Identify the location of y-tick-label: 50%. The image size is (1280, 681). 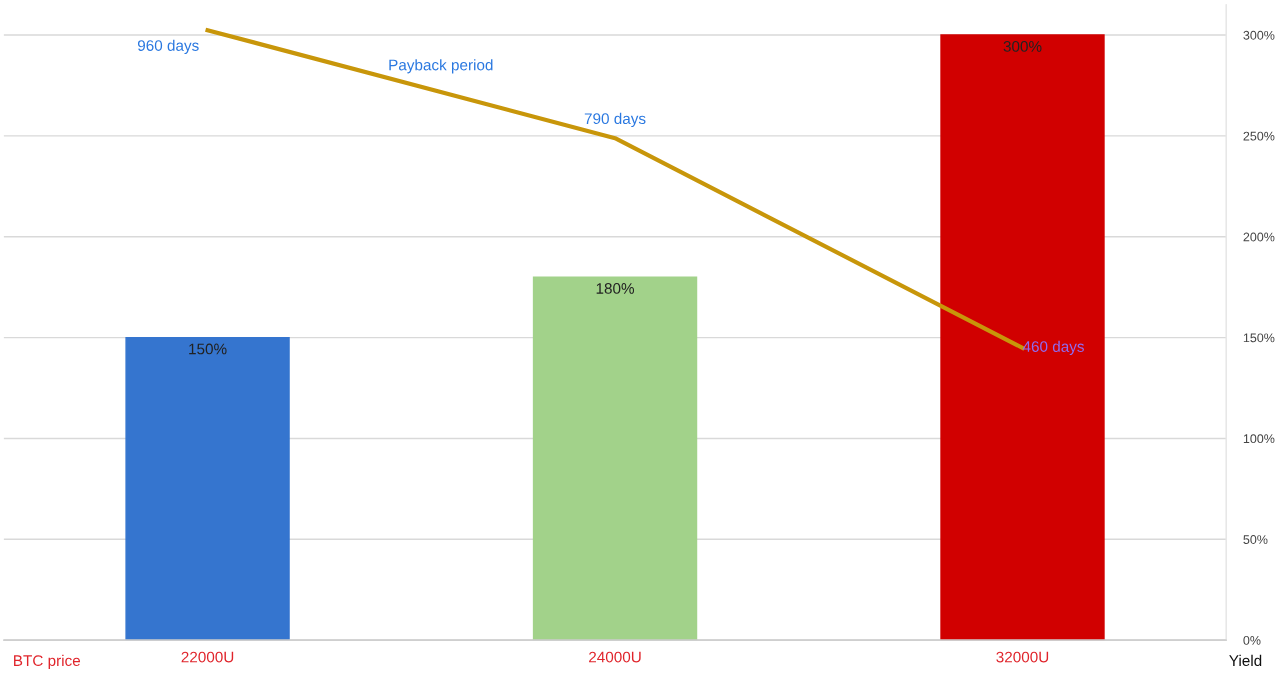
(1255, 539).